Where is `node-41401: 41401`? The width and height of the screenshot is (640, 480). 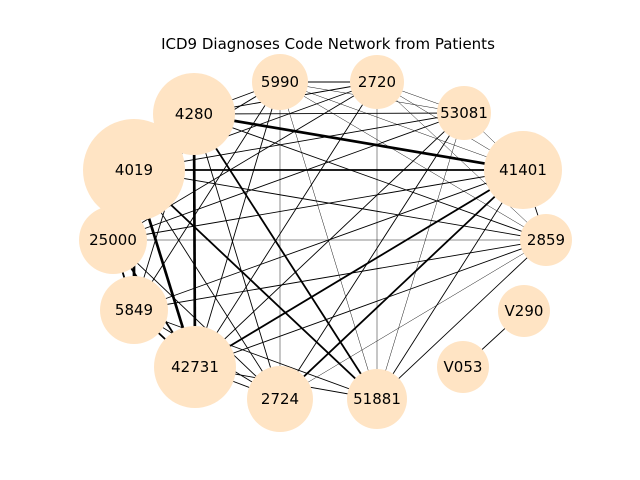
node-41401: 41401 is located at coordinates (523, 170).